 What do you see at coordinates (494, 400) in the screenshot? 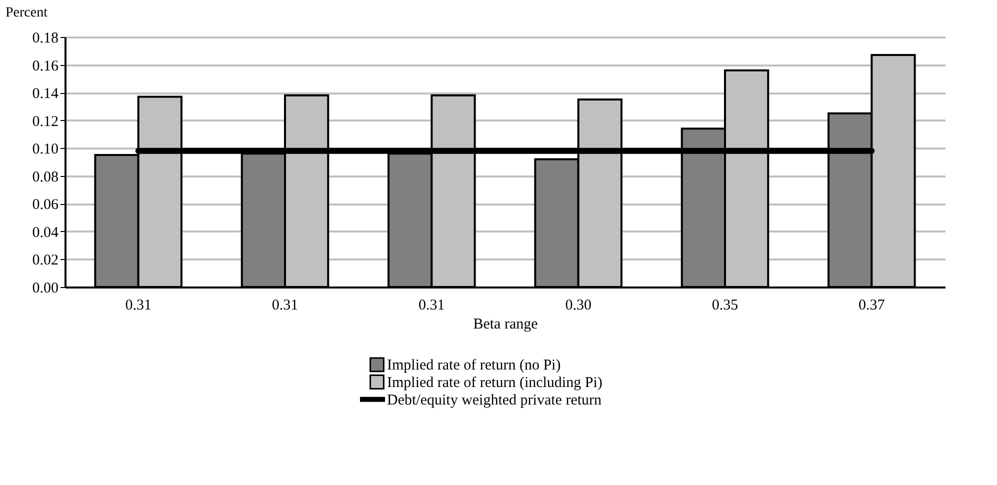
I see `legend-label: Debt/equity weighted private return` at bounding box center [494, 400].